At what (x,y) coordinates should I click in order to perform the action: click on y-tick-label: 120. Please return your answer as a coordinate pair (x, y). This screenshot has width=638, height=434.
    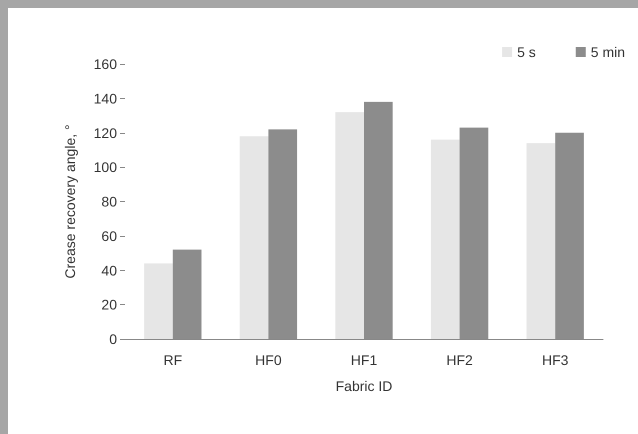
    Looking at the image, I should click on (106, 132).